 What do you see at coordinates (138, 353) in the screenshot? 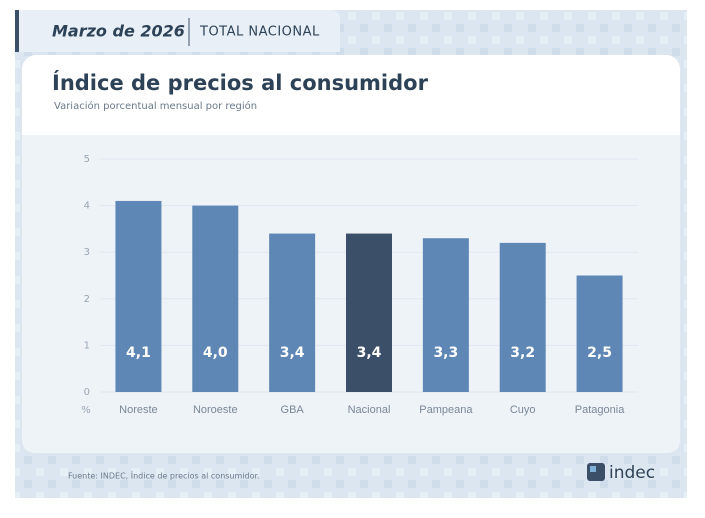
I see `value-label: 4,1` at bounding box center [138, 353].